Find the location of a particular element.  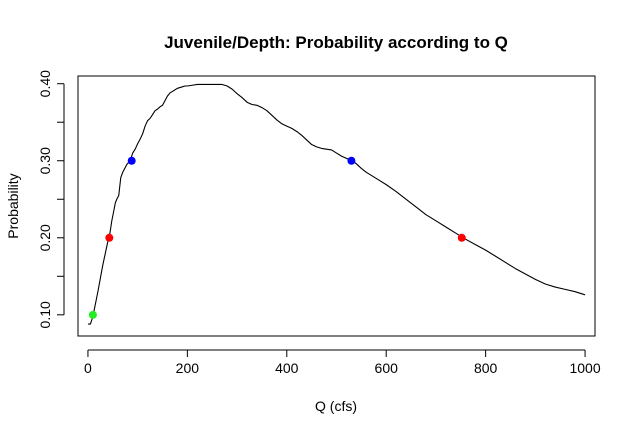

y-tick-label: 0.10 is located at coordinates (45, 314).